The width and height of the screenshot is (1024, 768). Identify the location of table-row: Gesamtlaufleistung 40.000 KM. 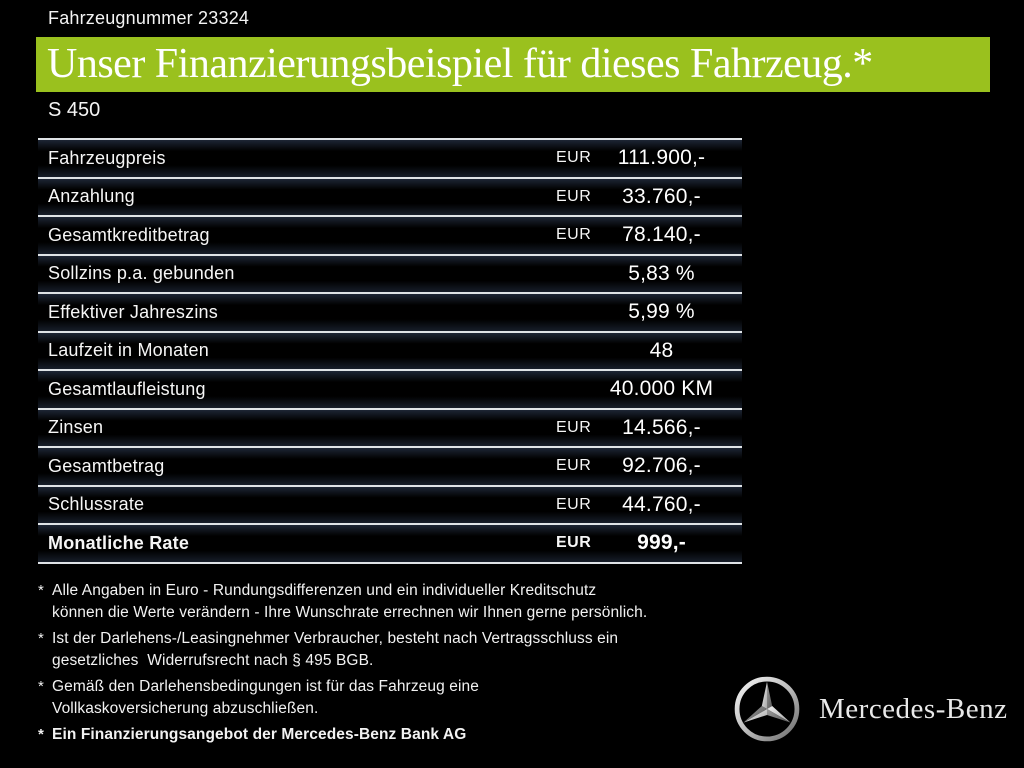
(390, 388).